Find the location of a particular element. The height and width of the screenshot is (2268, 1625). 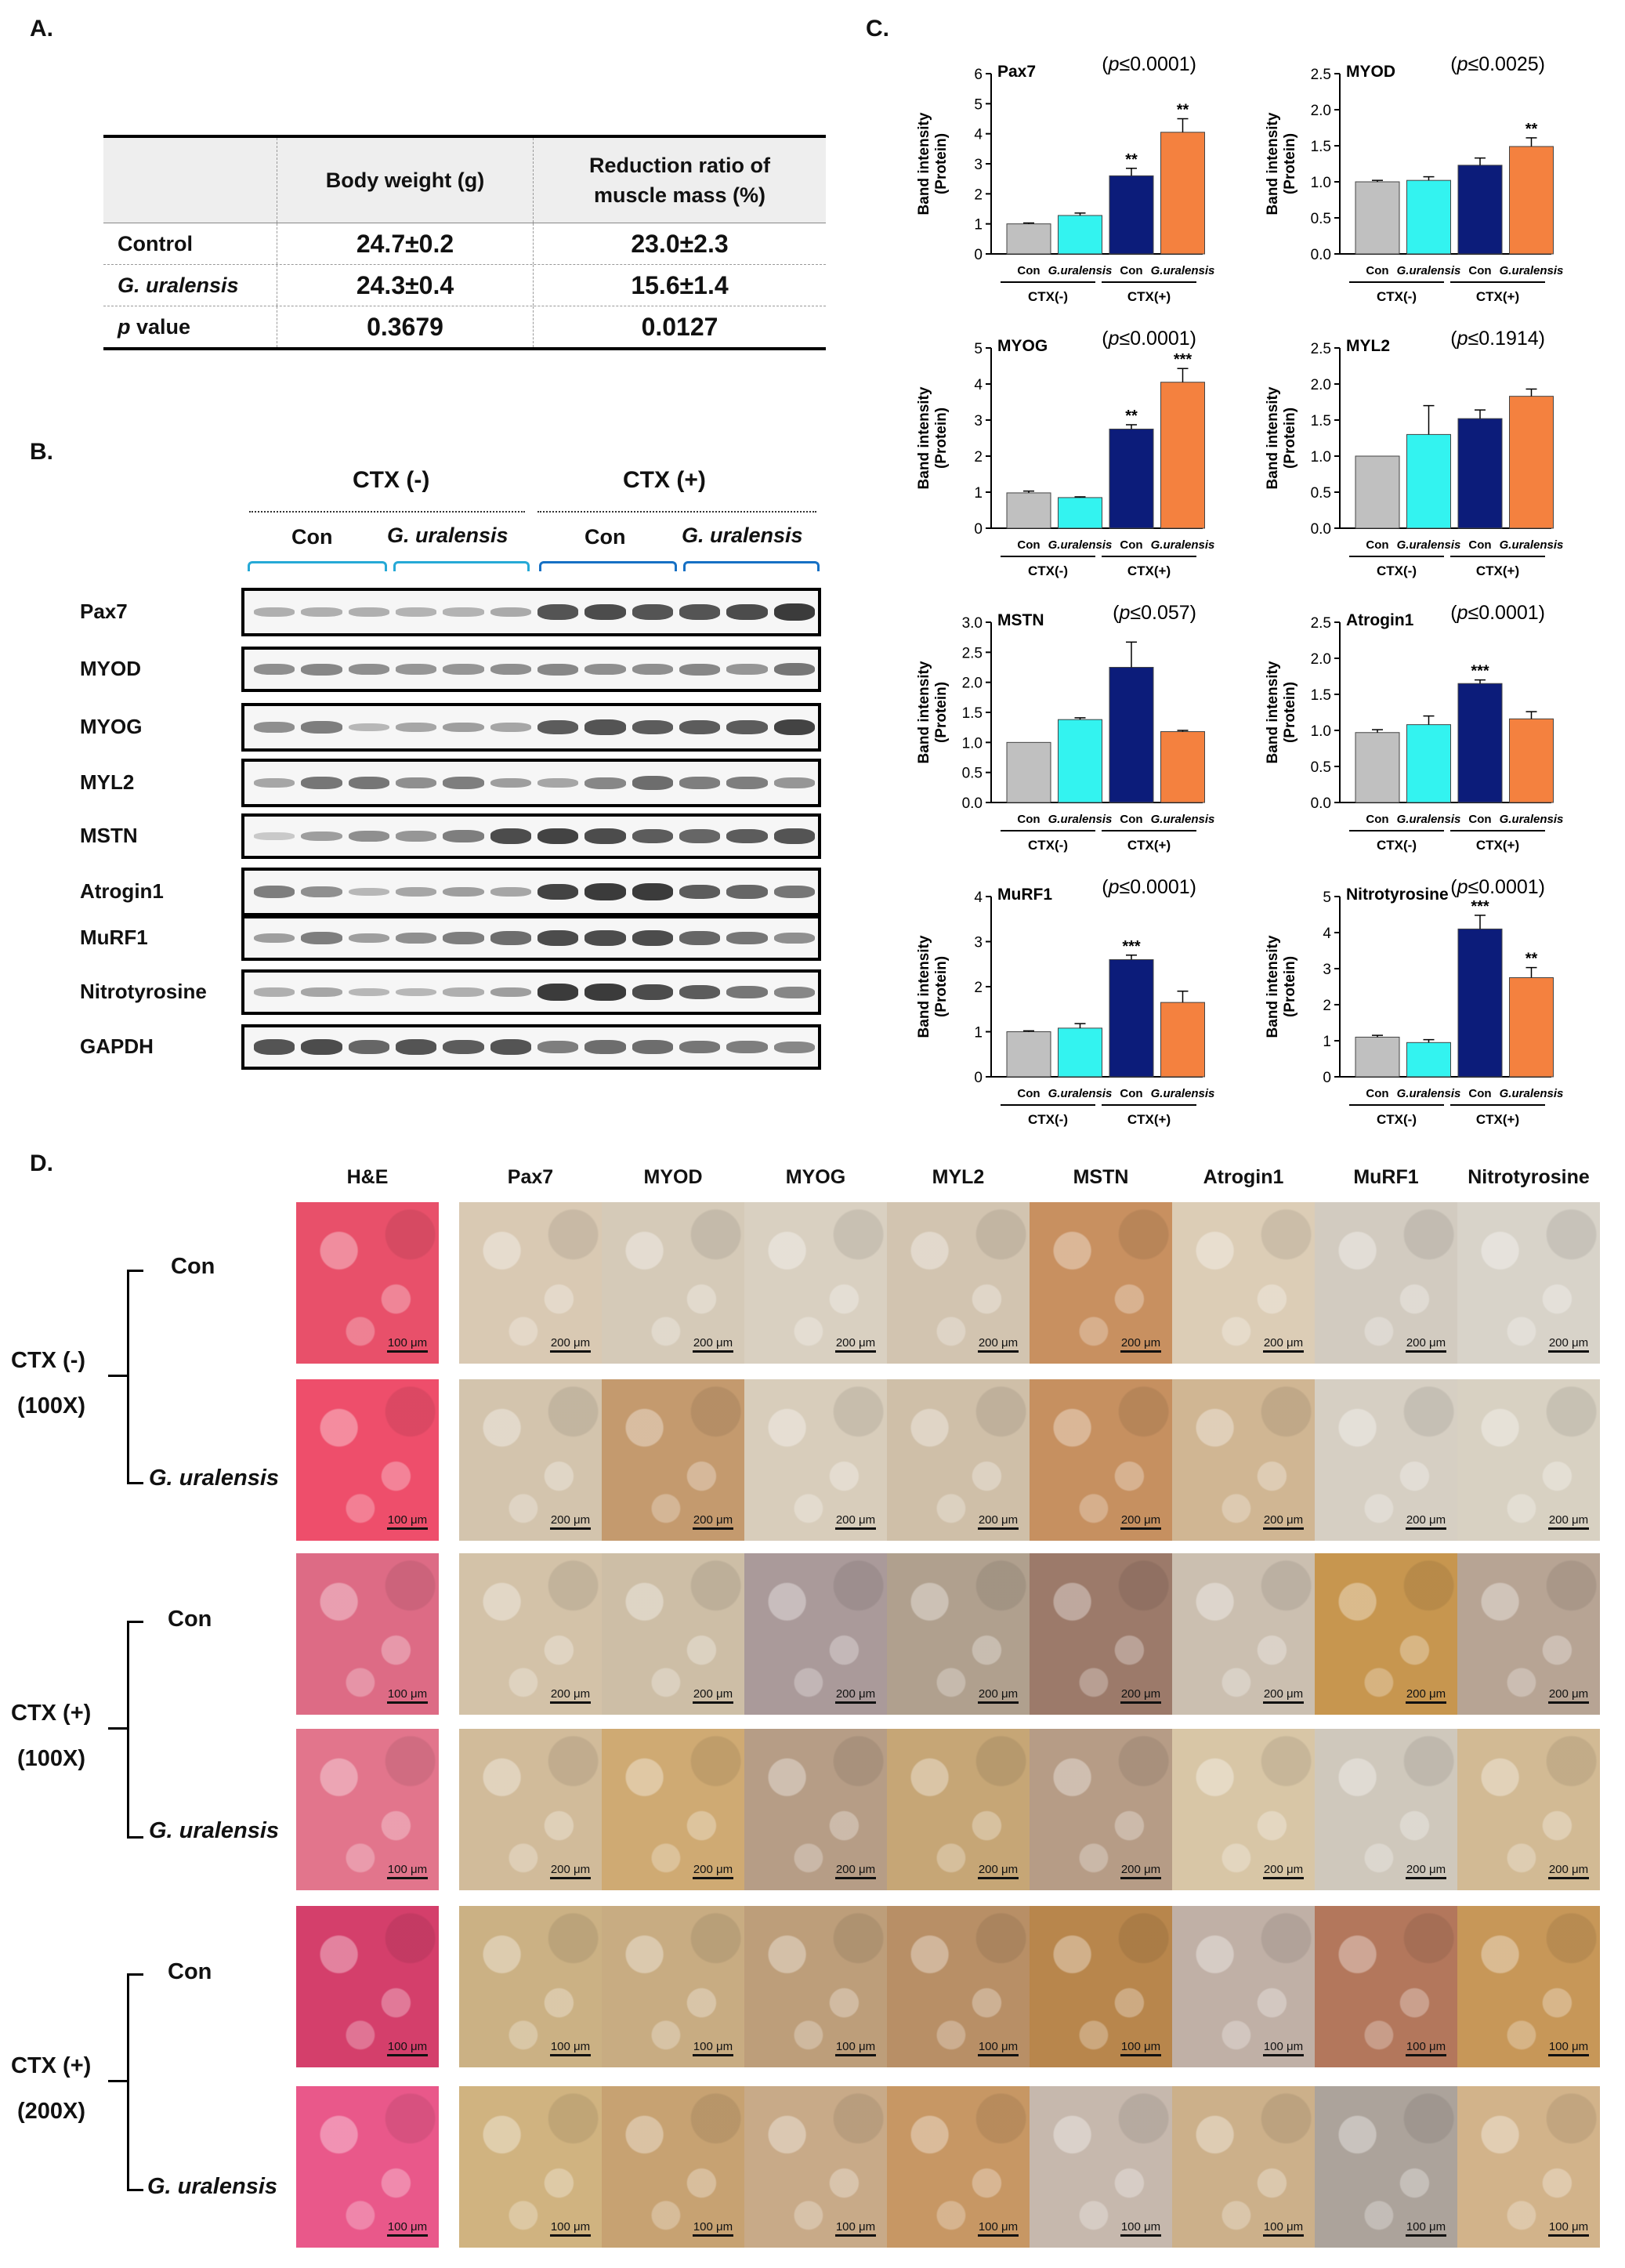

y-tick-label: 3 is located at coordinates (979, 165).